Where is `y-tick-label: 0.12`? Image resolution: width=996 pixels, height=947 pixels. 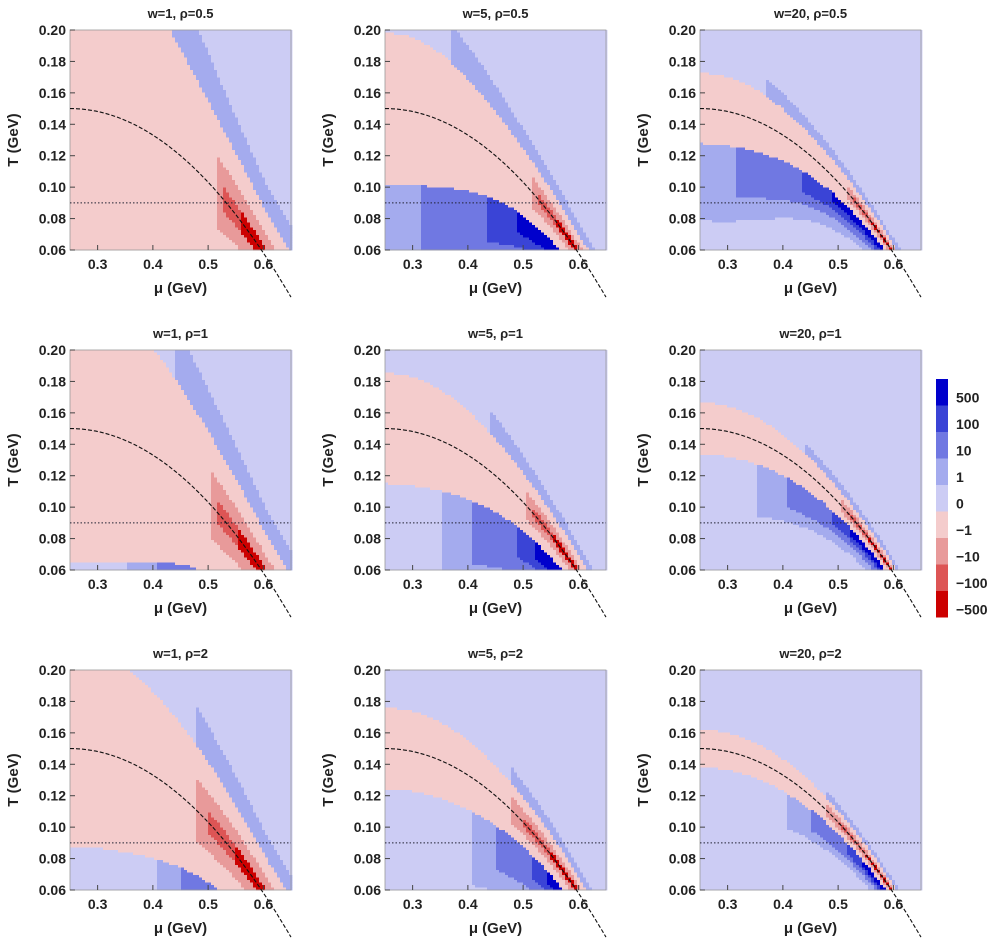 y-tick-label: 0.12 is located at coordinates (682, 156).